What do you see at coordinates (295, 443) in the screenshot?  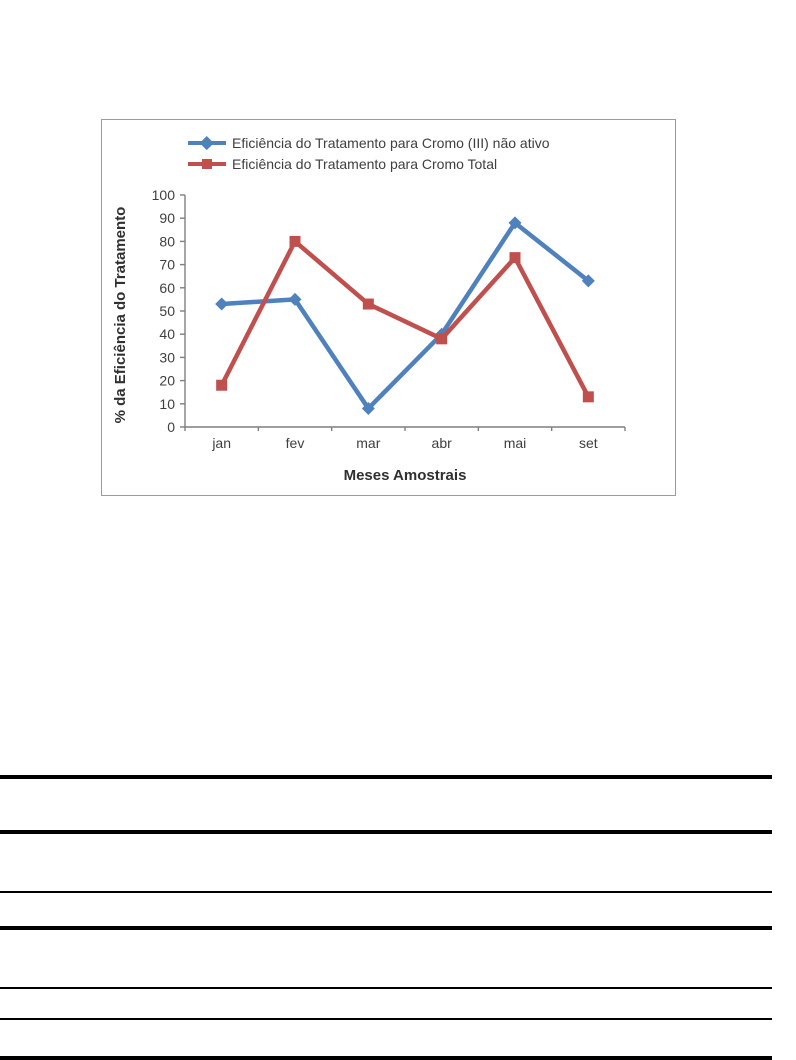 I see `svg-text: fev` at bounding box center [295, 443].